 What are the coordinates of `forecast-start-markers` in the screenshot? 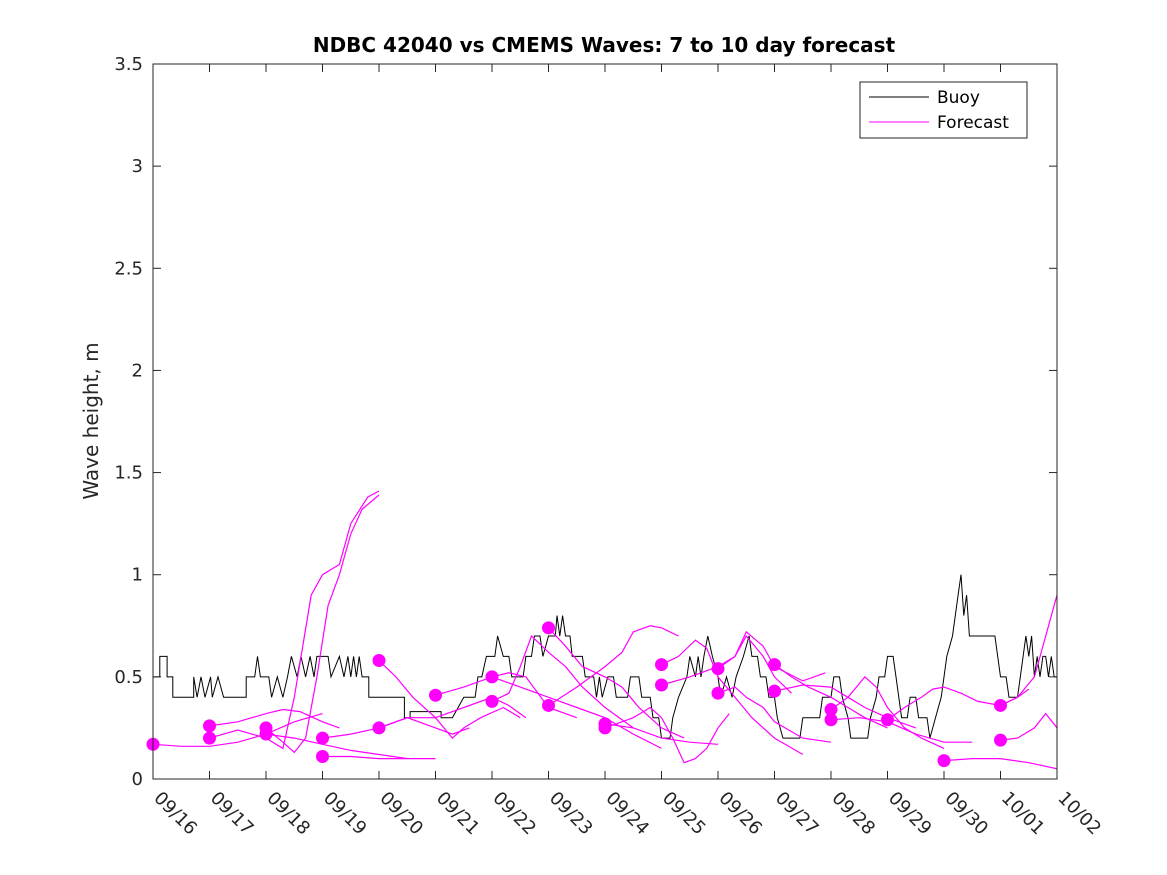 It's located at (576, 694).